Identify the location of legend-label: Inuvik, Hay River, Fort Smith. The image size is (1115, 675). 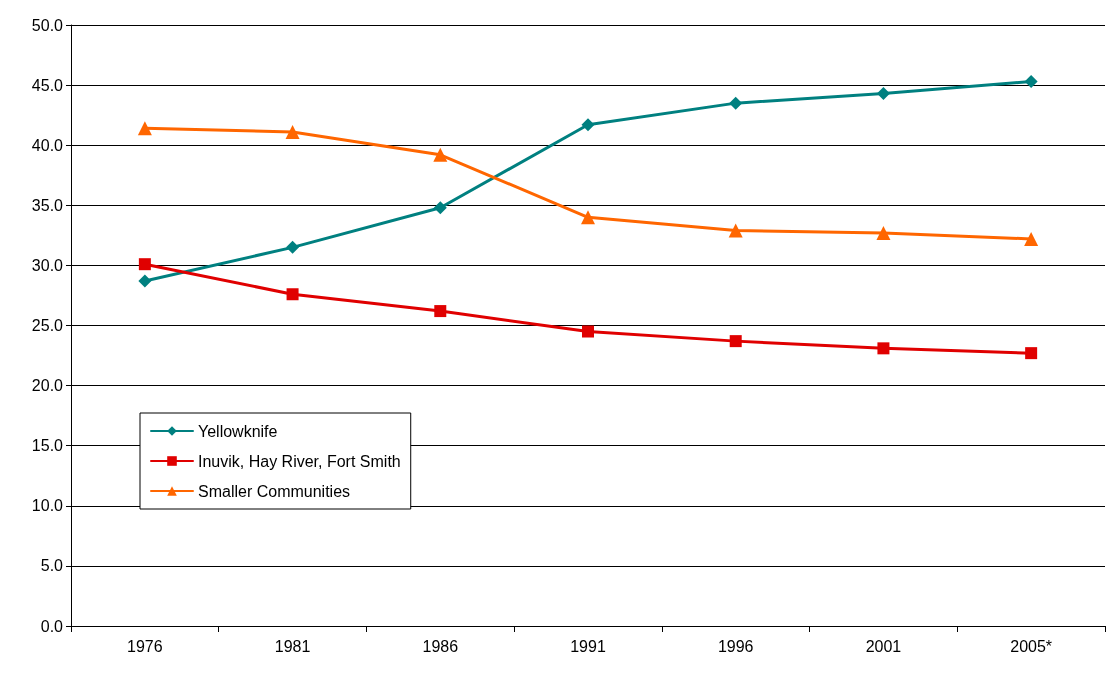
(299, 461).